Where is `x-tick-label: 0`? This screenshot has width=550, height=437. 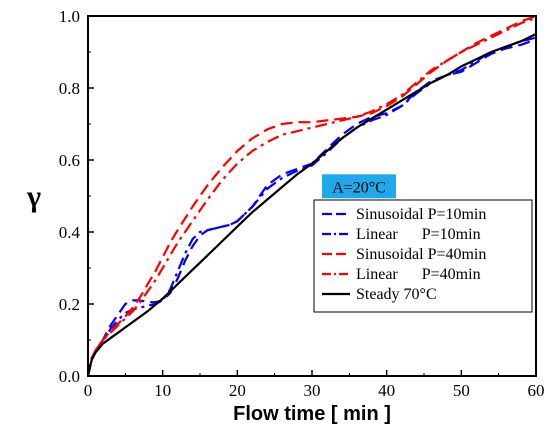
x-tick-label: 0 is located at coordinates (88, 390).